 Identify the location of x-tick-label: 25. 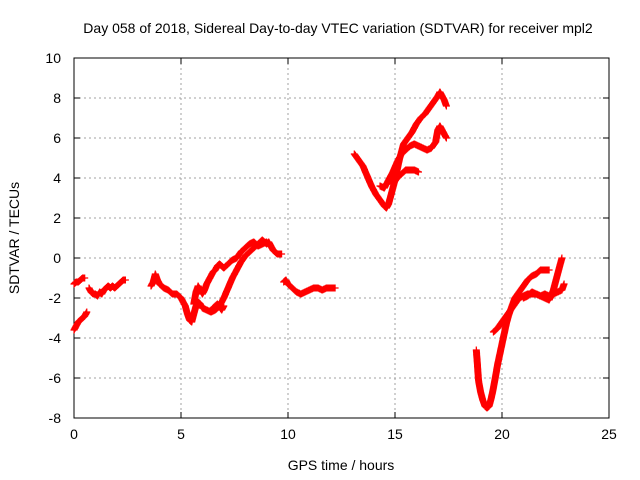
(609, 434).